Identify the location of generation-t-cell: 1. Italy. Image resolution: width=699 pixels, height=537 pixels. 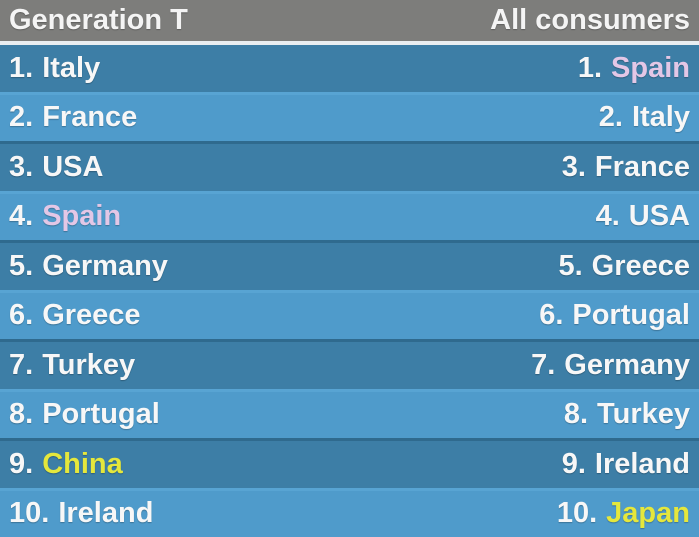
(54, 68).